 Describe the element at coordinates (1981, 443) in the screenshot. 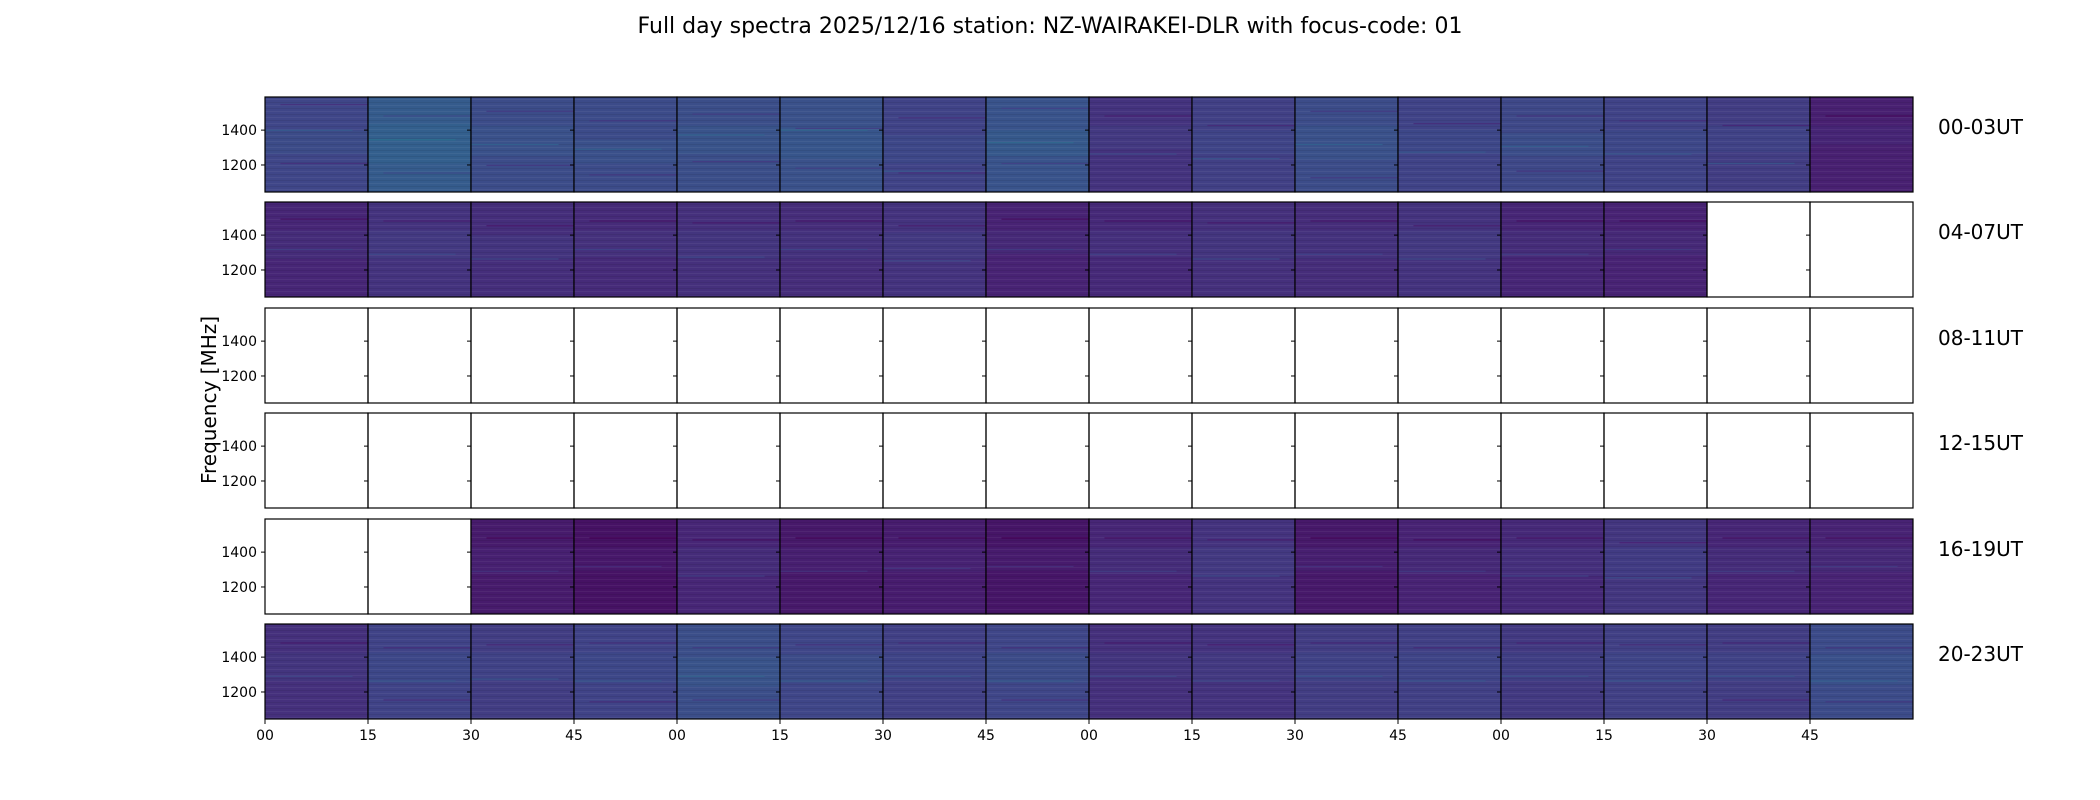

I see `row-label: 12-15UT` at that location.